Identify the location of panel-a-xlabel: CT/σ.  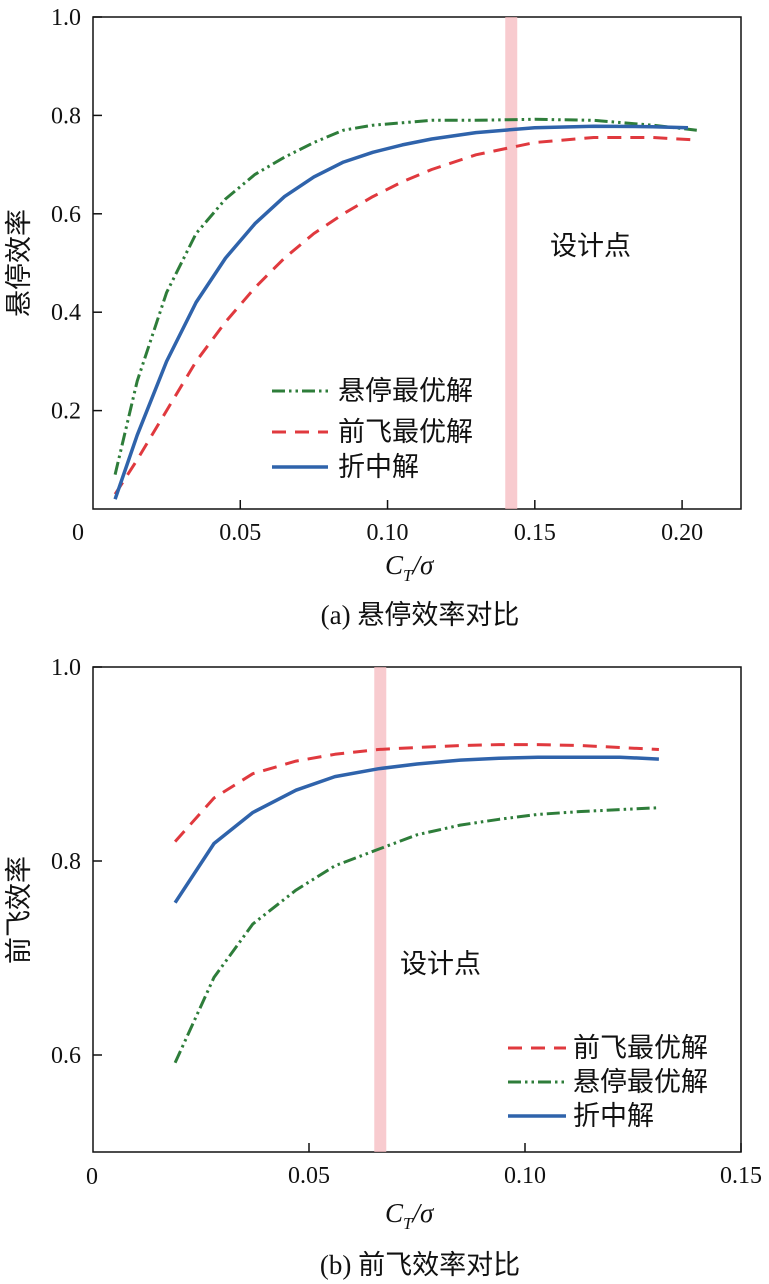
(410, 567).